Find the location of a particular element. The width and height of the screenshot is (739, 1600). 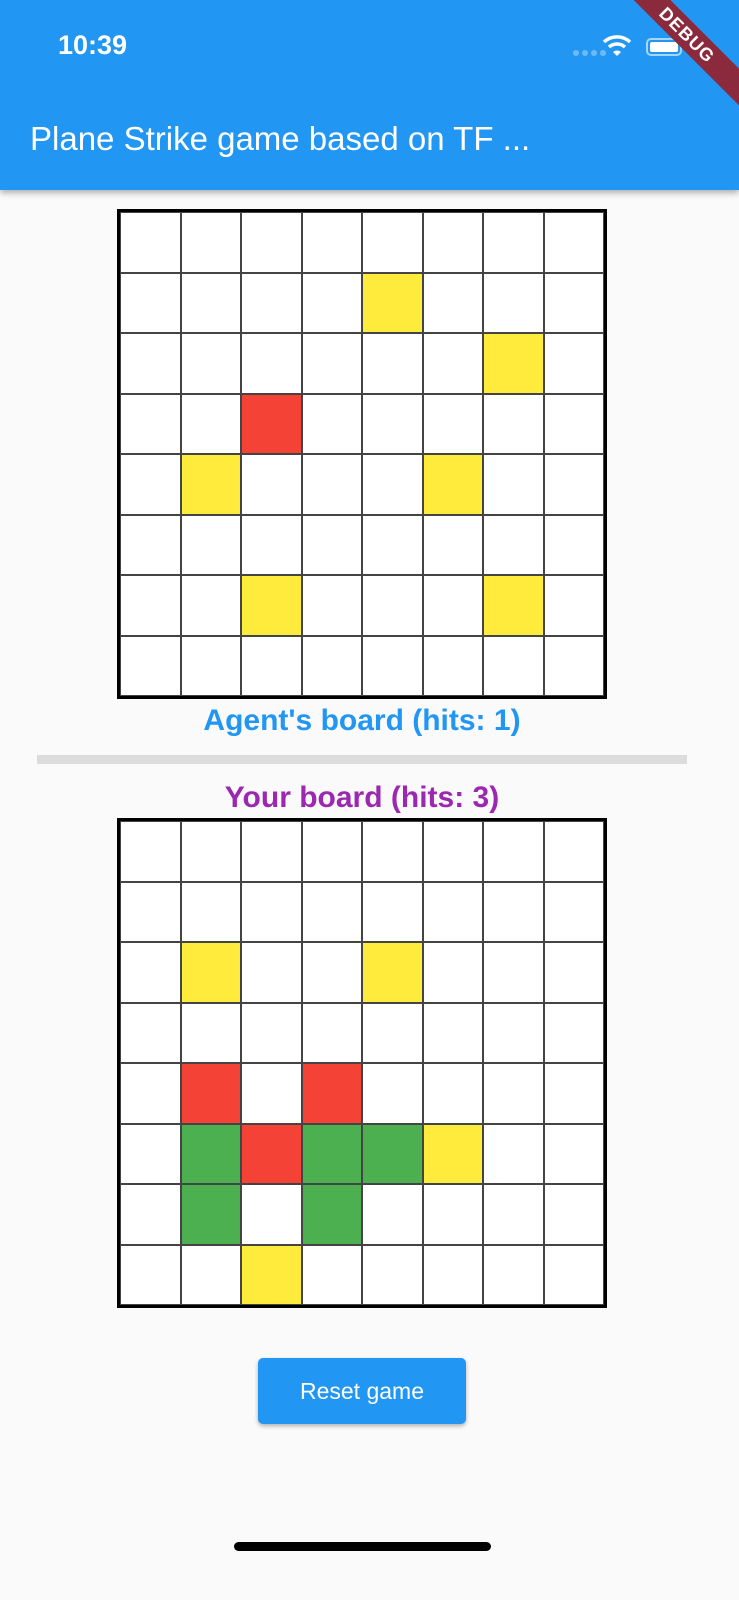

board-cell-r1-c4 is located at coordinates (392, 302).